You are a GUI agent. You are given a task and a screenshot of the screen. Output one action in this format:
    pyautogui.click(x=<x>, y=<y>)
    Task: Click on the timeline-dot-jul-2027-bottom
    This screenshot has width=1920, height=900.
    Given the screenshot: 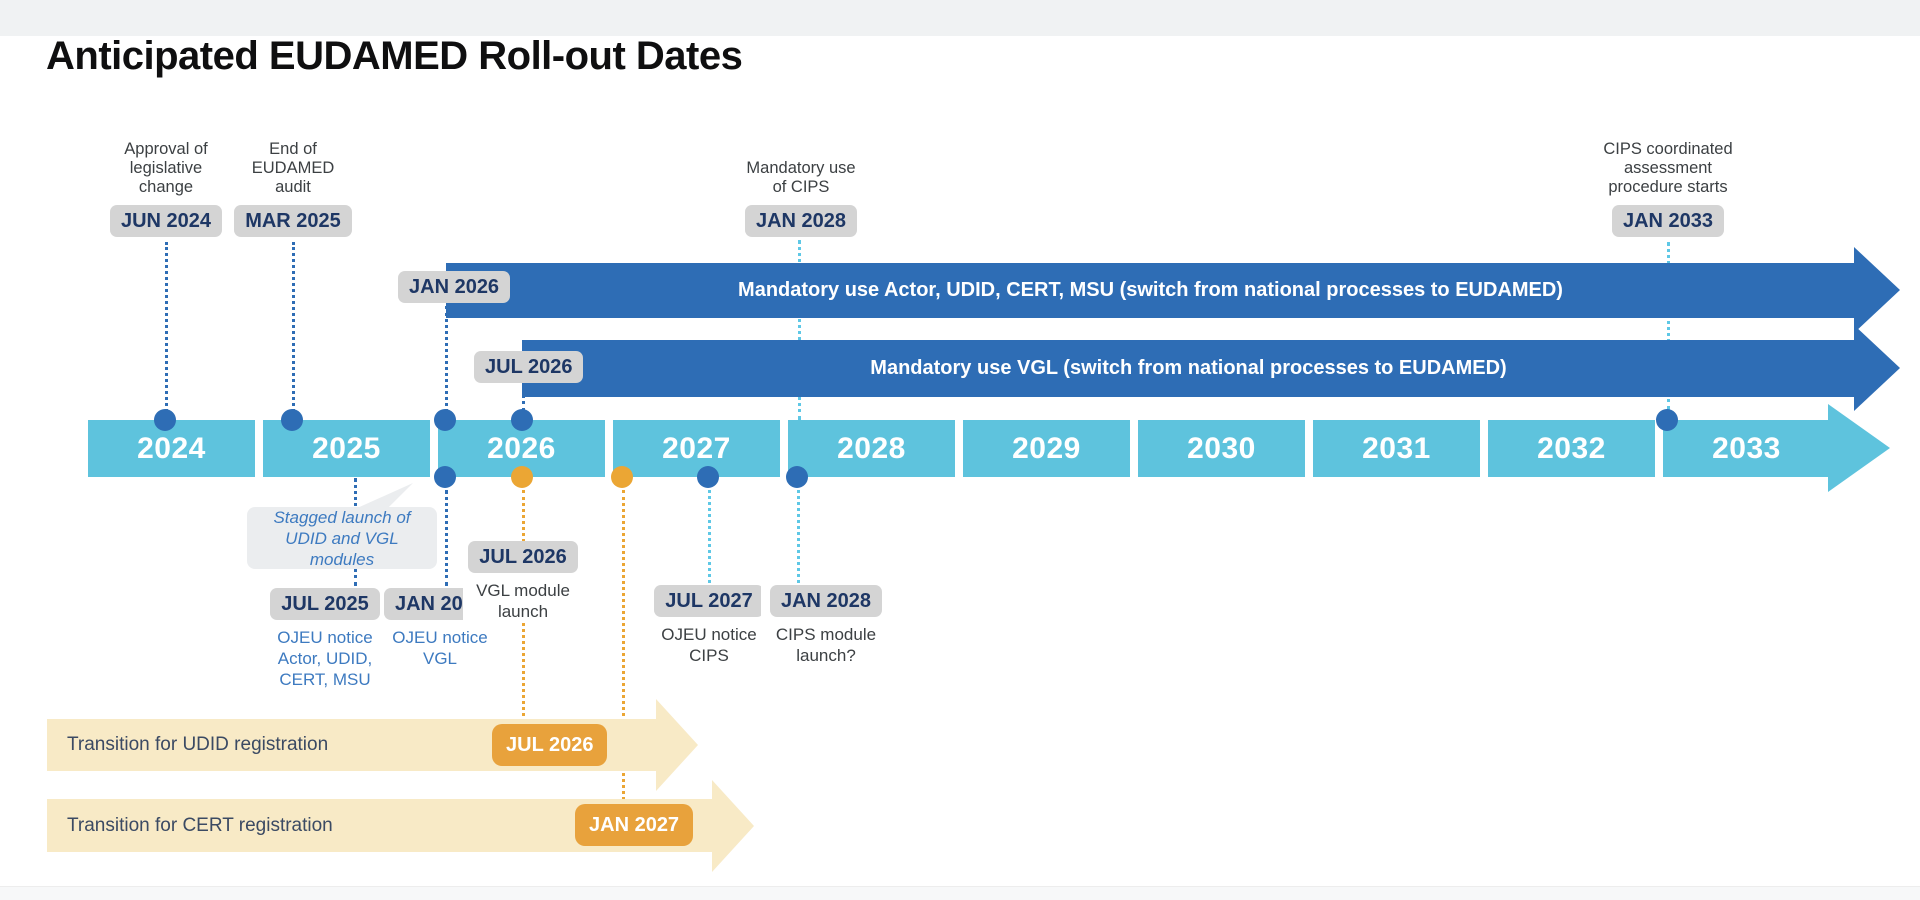 What is the action you would take?
    pyautogui.click(x=708, y=477)
    